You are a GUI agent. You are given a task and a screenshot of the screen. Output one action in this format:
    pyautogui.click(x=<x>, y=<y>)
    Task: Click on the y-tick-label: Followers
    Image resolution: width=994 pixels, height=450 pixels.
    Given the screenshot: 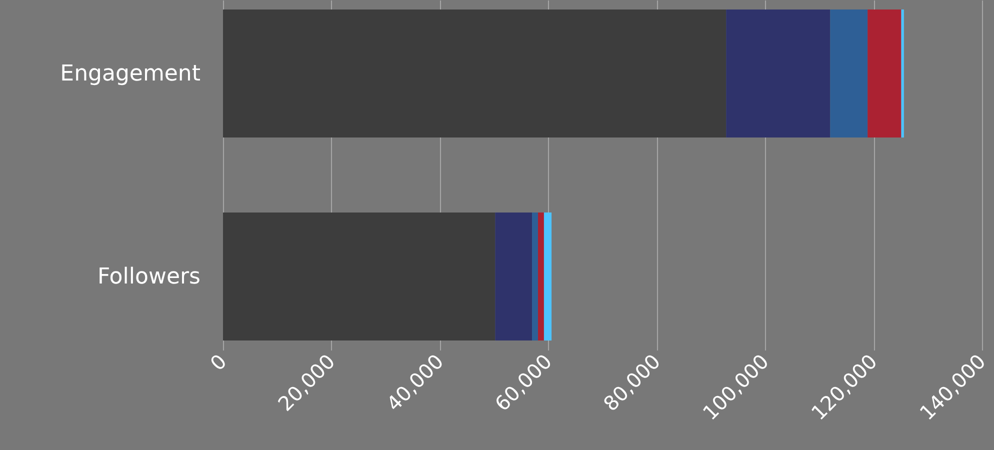 What is the action you would take?
    pyautogui.click(x=148, y=277)
    